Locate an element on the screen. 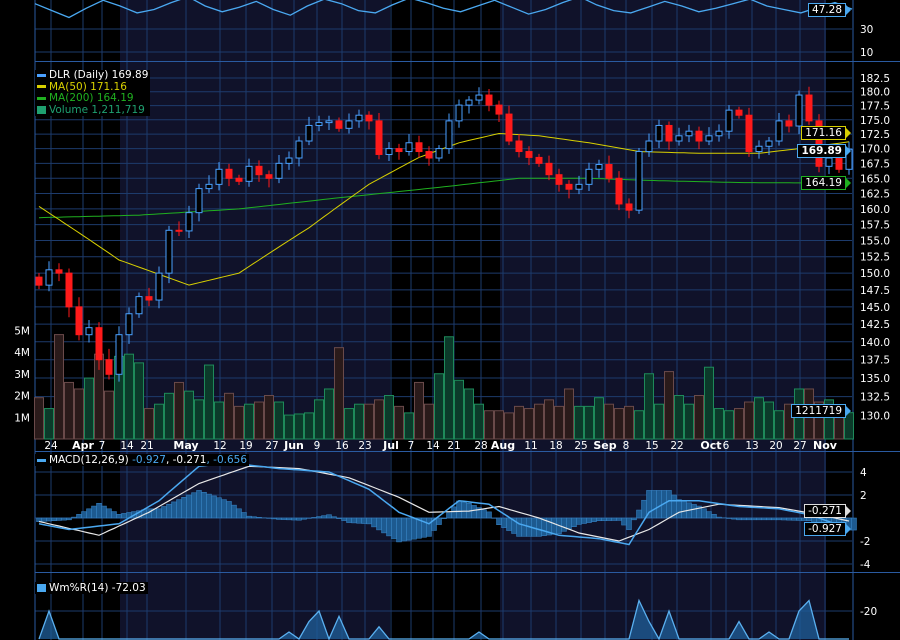 The width and height of the screenshot is (900, 640). date-axis-label: Sep is located at coordinates (604, 445).